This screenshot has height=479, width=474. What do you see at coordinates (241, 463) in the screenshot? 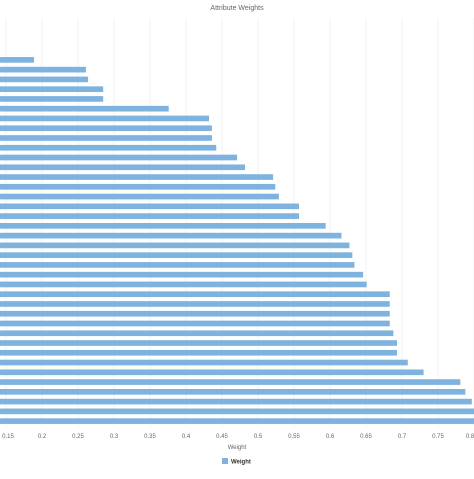
I see `legend-label-weight: Weight` at bounding box center [241, 463].